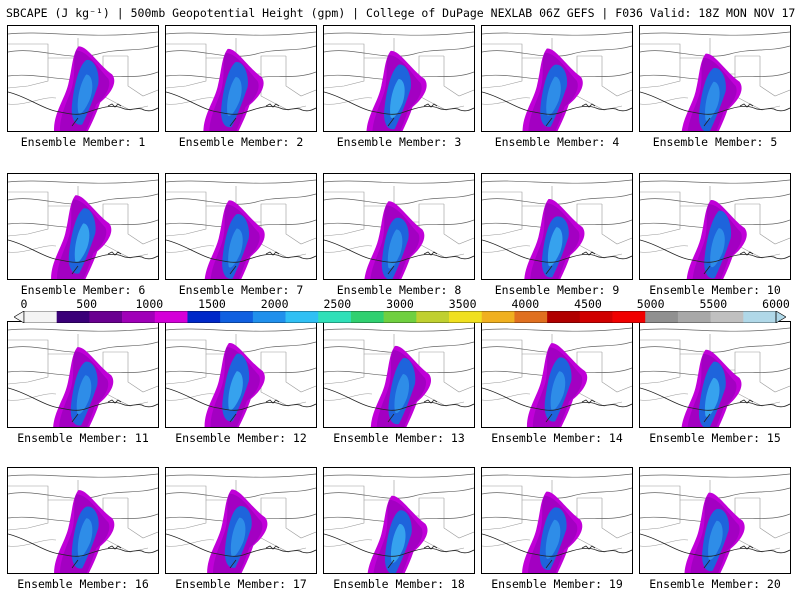  Describe the element at coordinates (715, 290) in the screenshot. I see `ensemble-member-label: Ensemble Member: 10` at that location.